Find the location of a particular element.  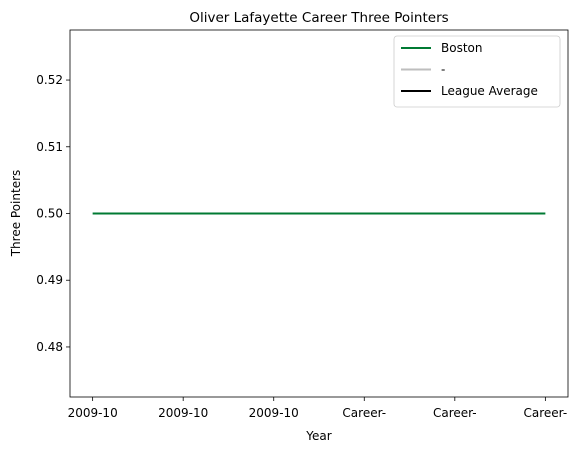

legend-label: - is located at coordinates (443, 70).